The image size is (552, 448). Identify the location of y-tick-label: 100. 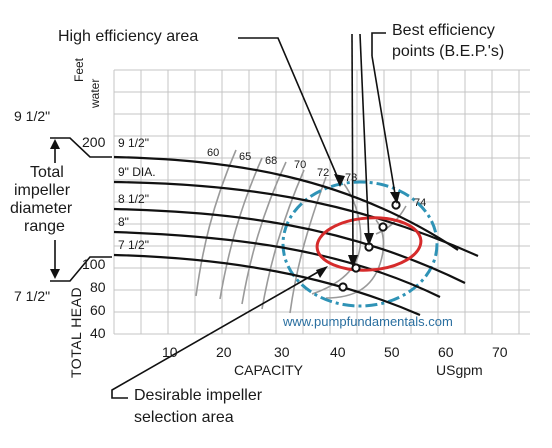
(94, 264).